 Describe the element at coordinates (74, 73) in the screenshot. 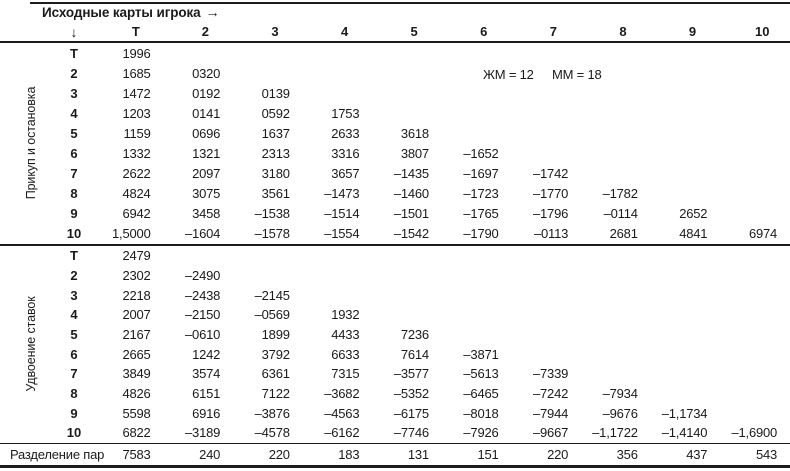

I see `row-label: 2` at that location.